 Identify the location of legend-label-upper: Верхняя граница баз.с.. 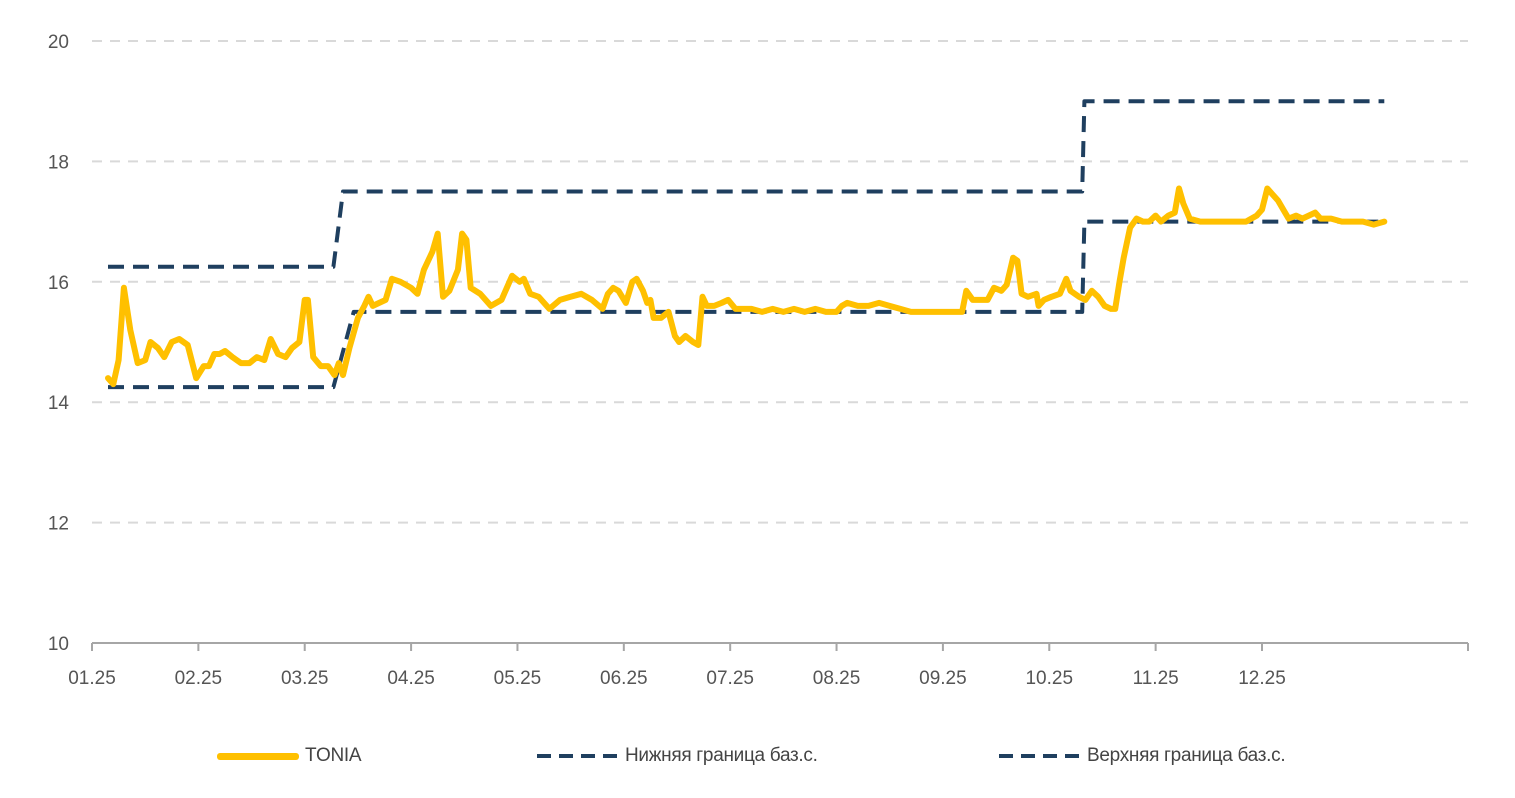
(1186, 755).